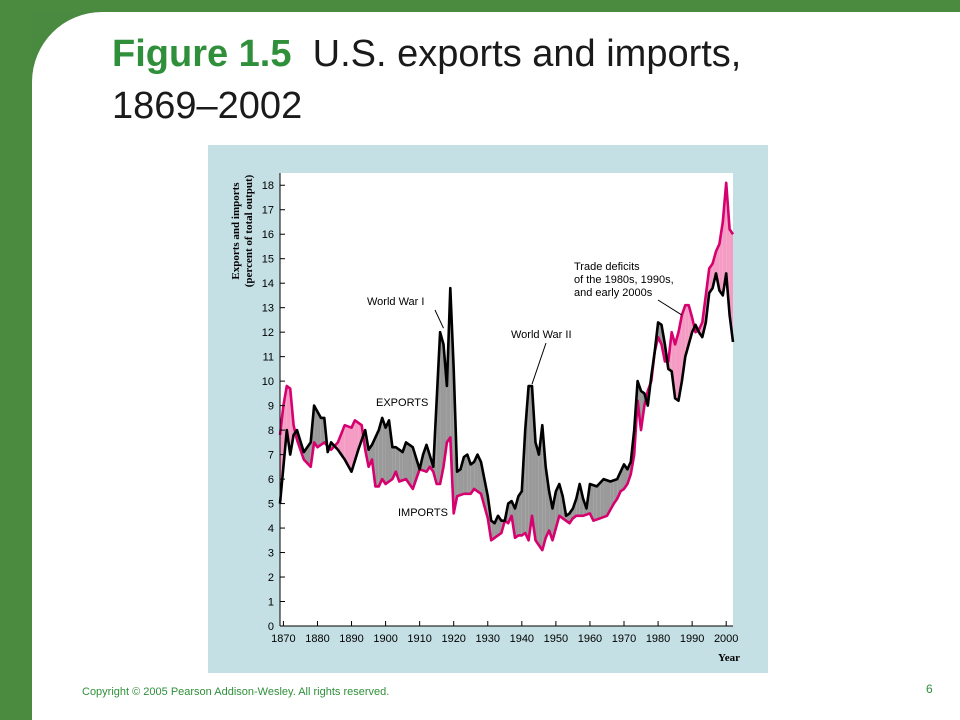 The height and width of the screenshot is (720, 960). Describe the element at coordinates (692, 639) in the screenshot. I see `x-tick-label: 1990` at that location.